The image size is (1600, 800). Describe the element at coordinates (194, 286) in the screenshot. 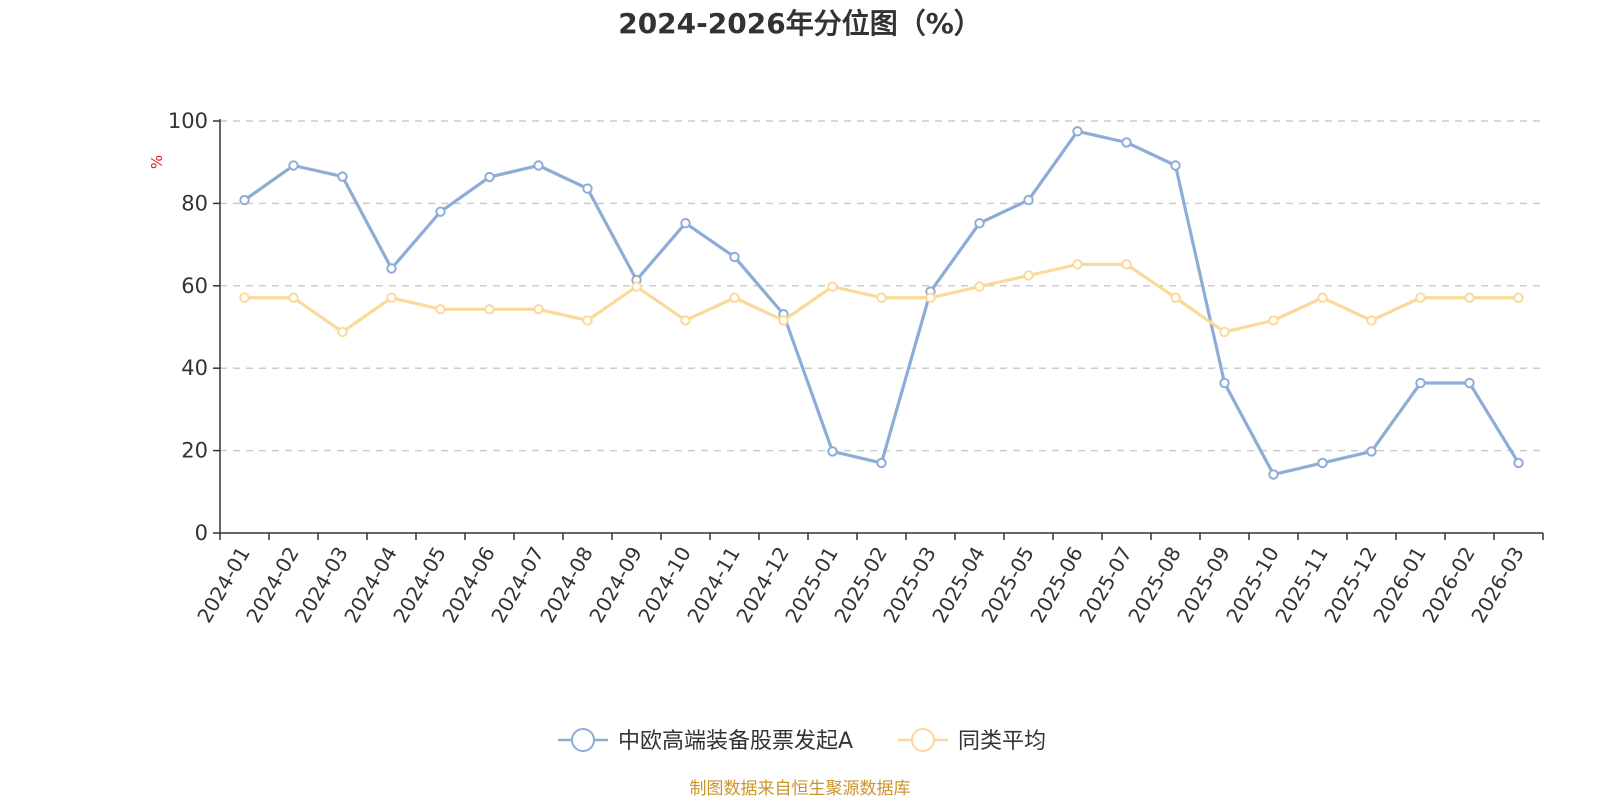

I see `y-tick-label: 60` at that location.